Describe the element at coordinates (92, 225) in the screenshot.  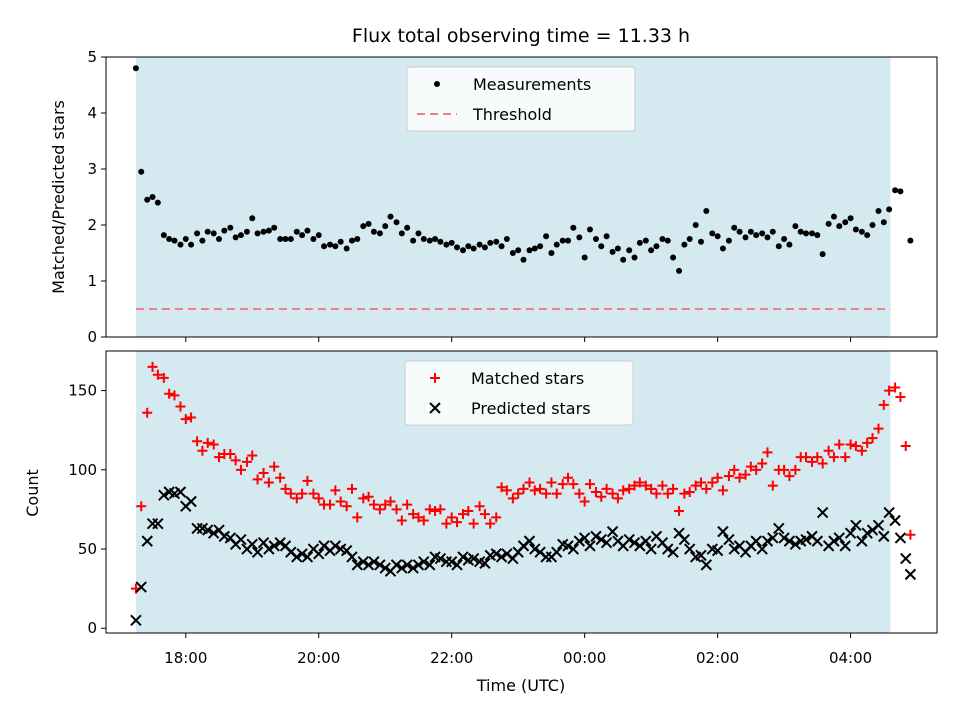
I see `y-tick-label: 2` at that location.